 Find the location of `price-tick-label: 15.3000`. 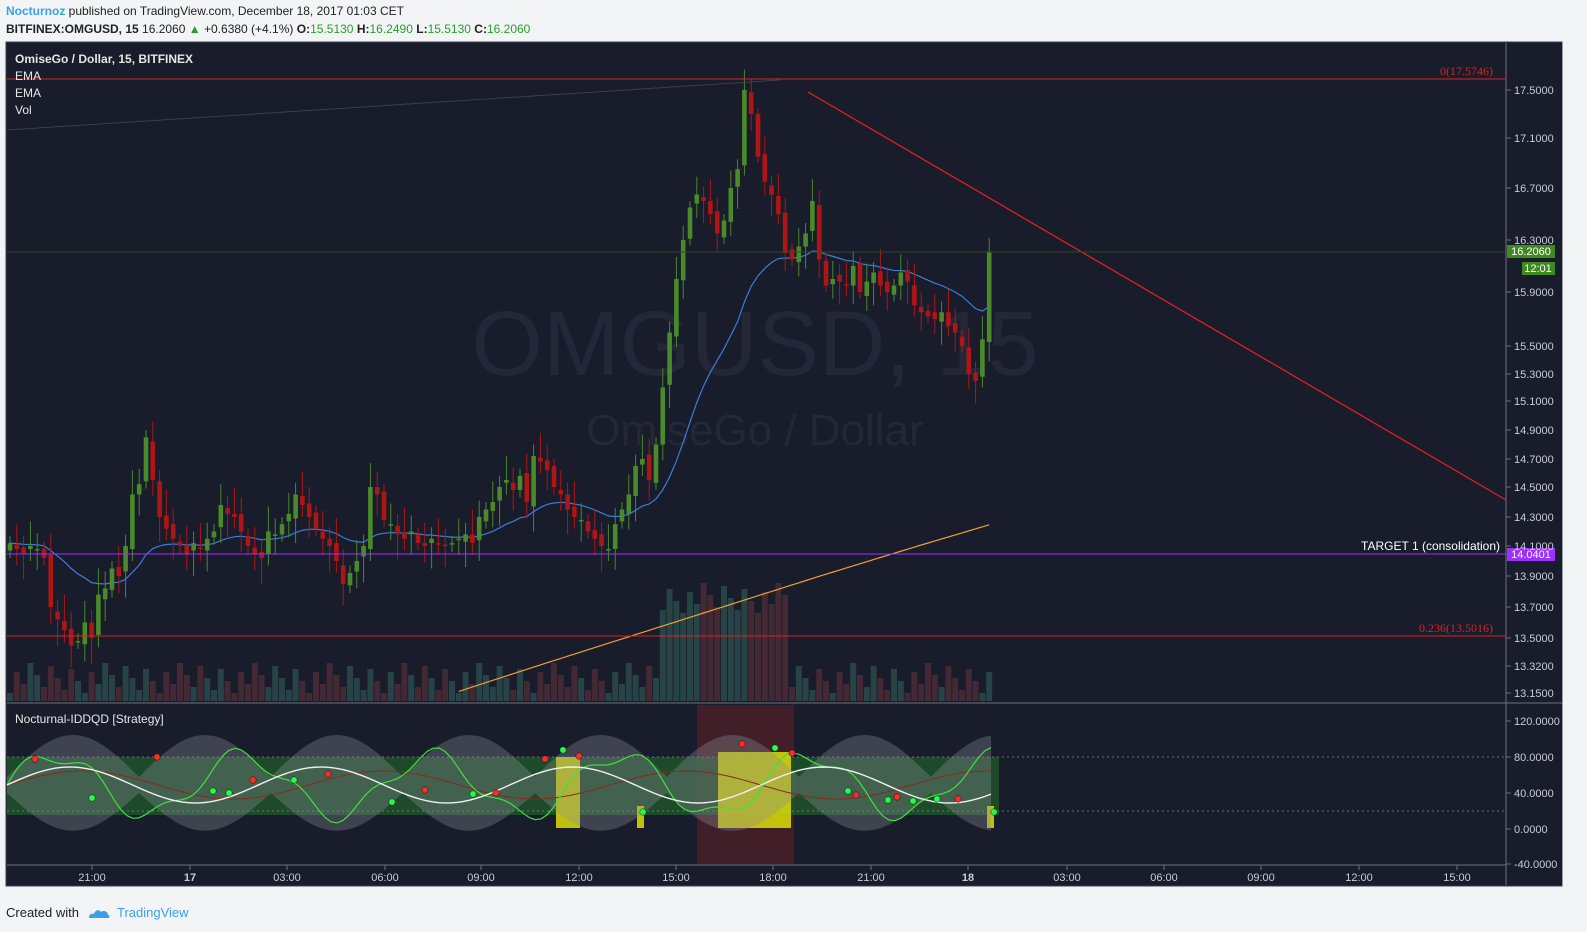

price-tick-label: 15.3000 is located at coordinates (1534, 375).